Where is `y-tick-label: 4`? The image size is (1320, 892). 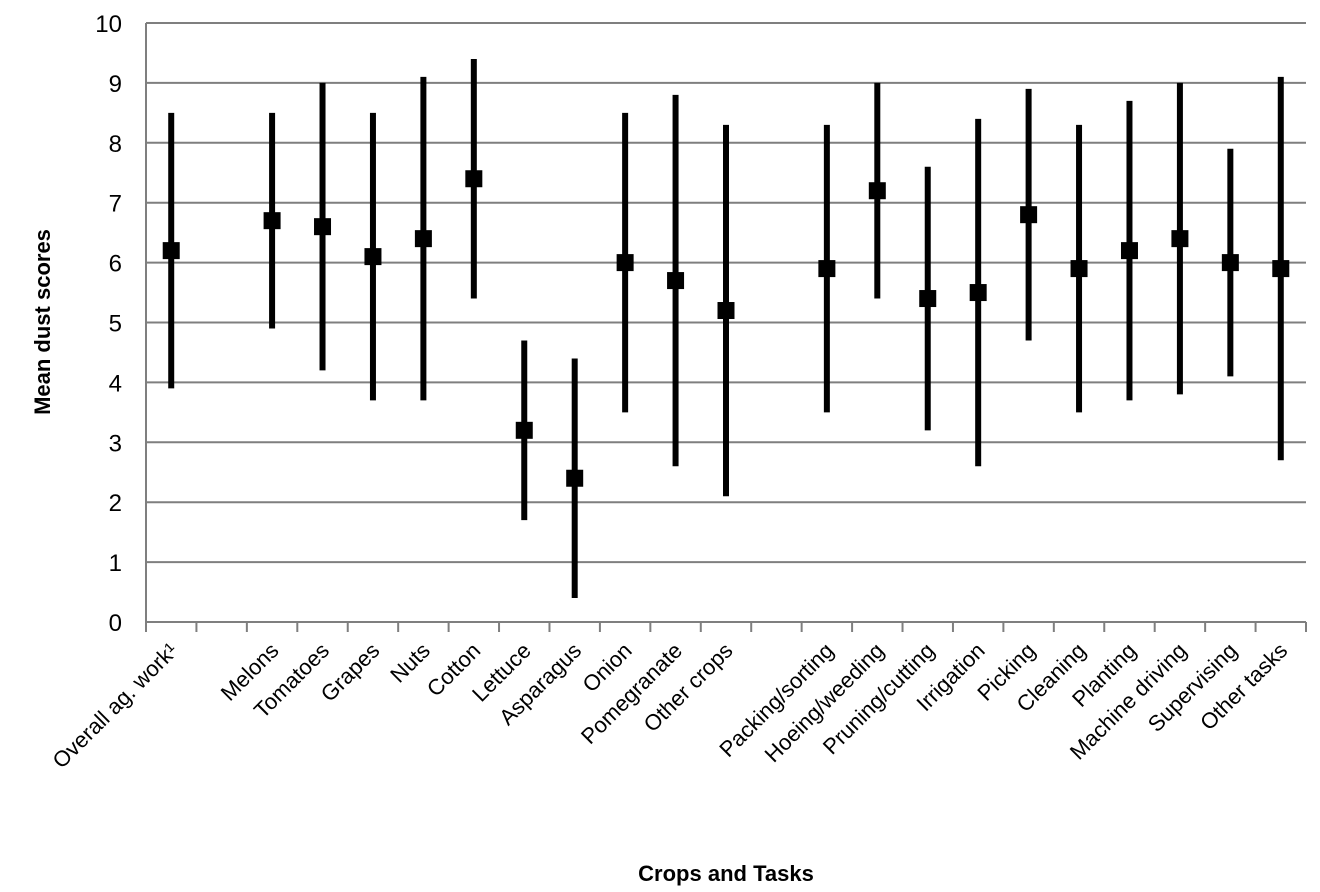
y-tick-label: 4 is located at coordinates (115, 383).